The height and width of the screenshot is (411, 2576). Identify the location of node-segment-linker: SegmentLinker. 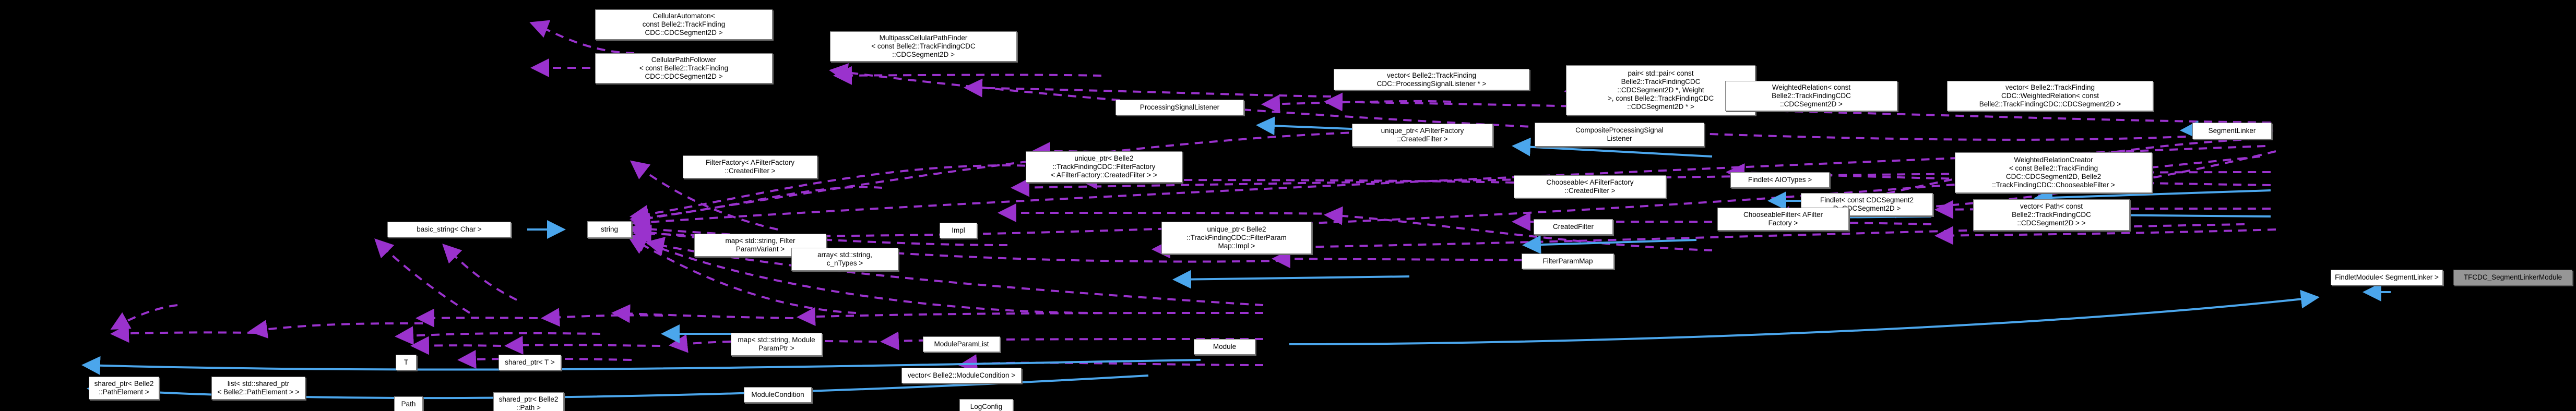
(2232, 131).